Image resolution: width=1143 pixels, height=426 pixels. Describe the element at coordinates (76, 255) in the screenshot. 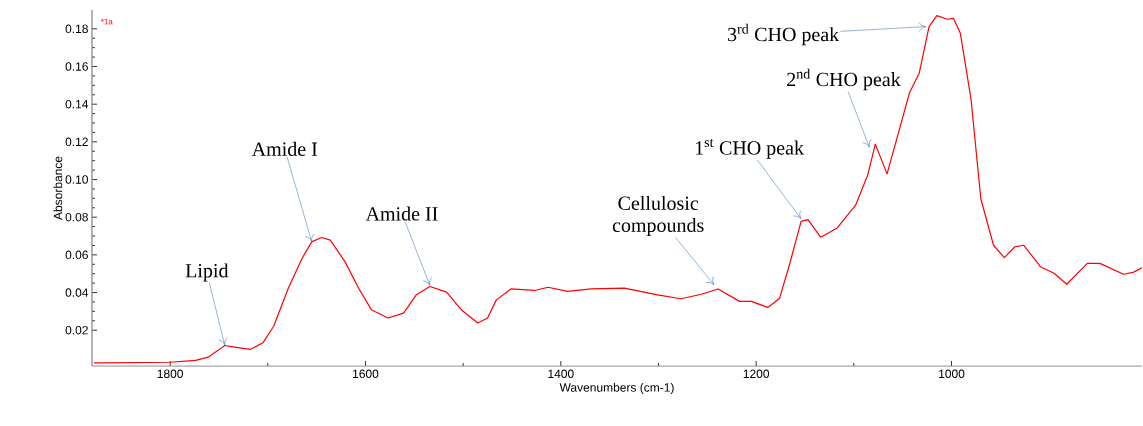

I see `y-tick-label: 0.06` at that location.